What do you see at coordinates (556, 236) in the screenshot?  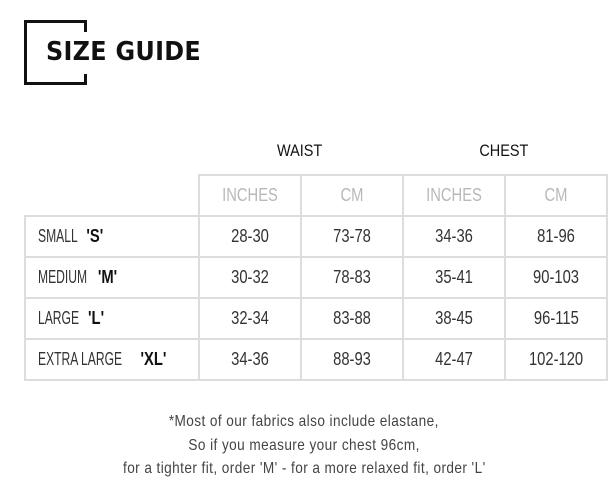 I see `measurement-cell: 81-96` at bounding box center [556, 236].